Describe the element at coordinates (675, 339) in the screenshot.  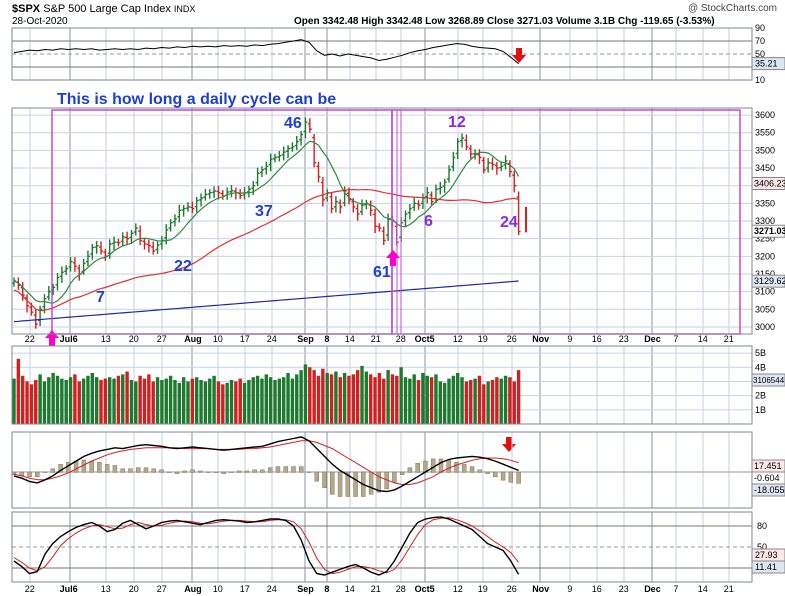
I see `x-tick-label: 7` at that location.